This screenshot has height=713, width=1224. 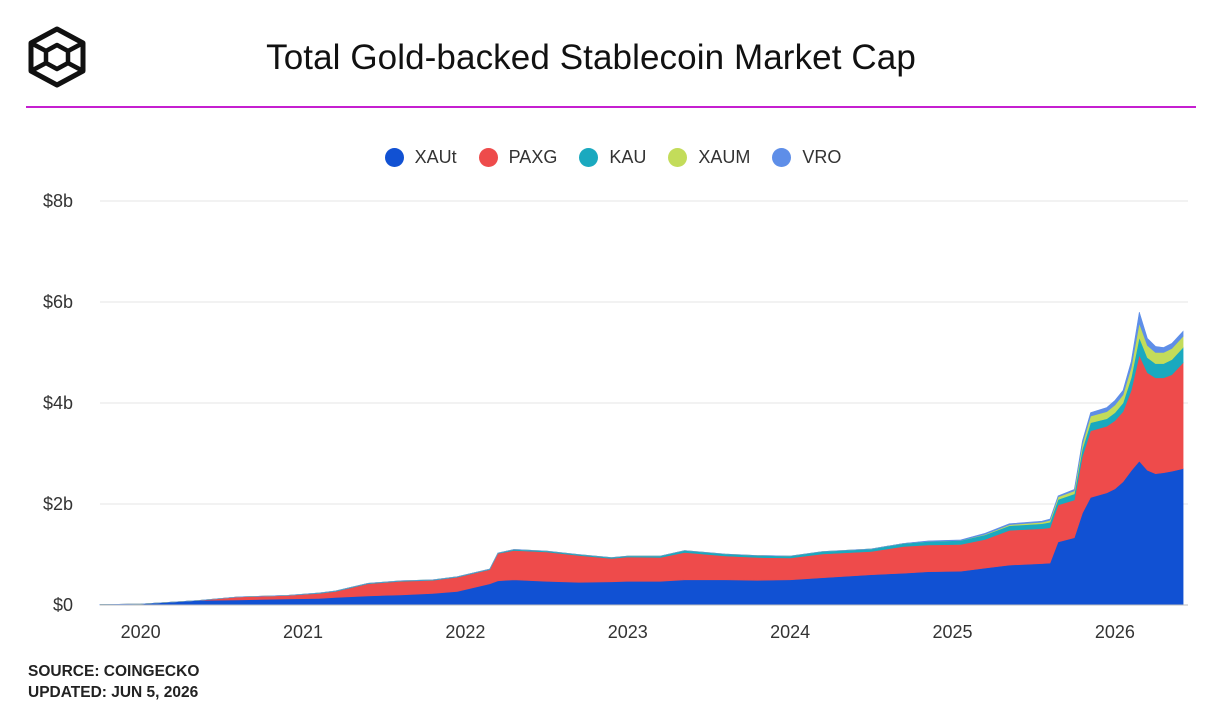 I want to click on legend-item-kau: KAU, so click(x=612, y=157).